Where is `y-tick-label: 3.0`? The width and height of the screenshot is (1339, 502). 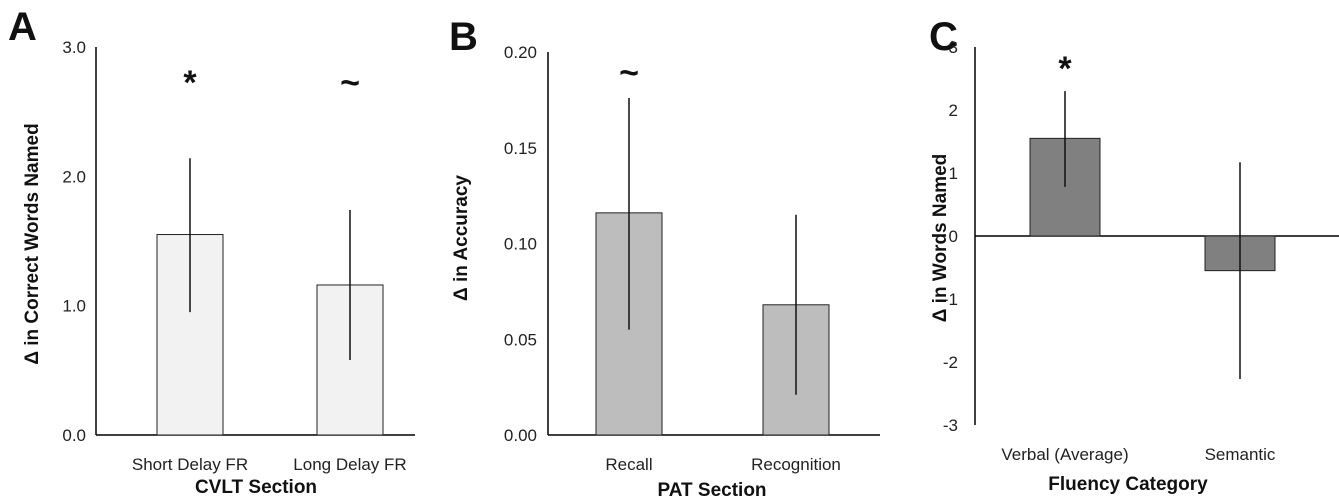
y-tick-label: 3.0 is located at coordinates (74, 47).